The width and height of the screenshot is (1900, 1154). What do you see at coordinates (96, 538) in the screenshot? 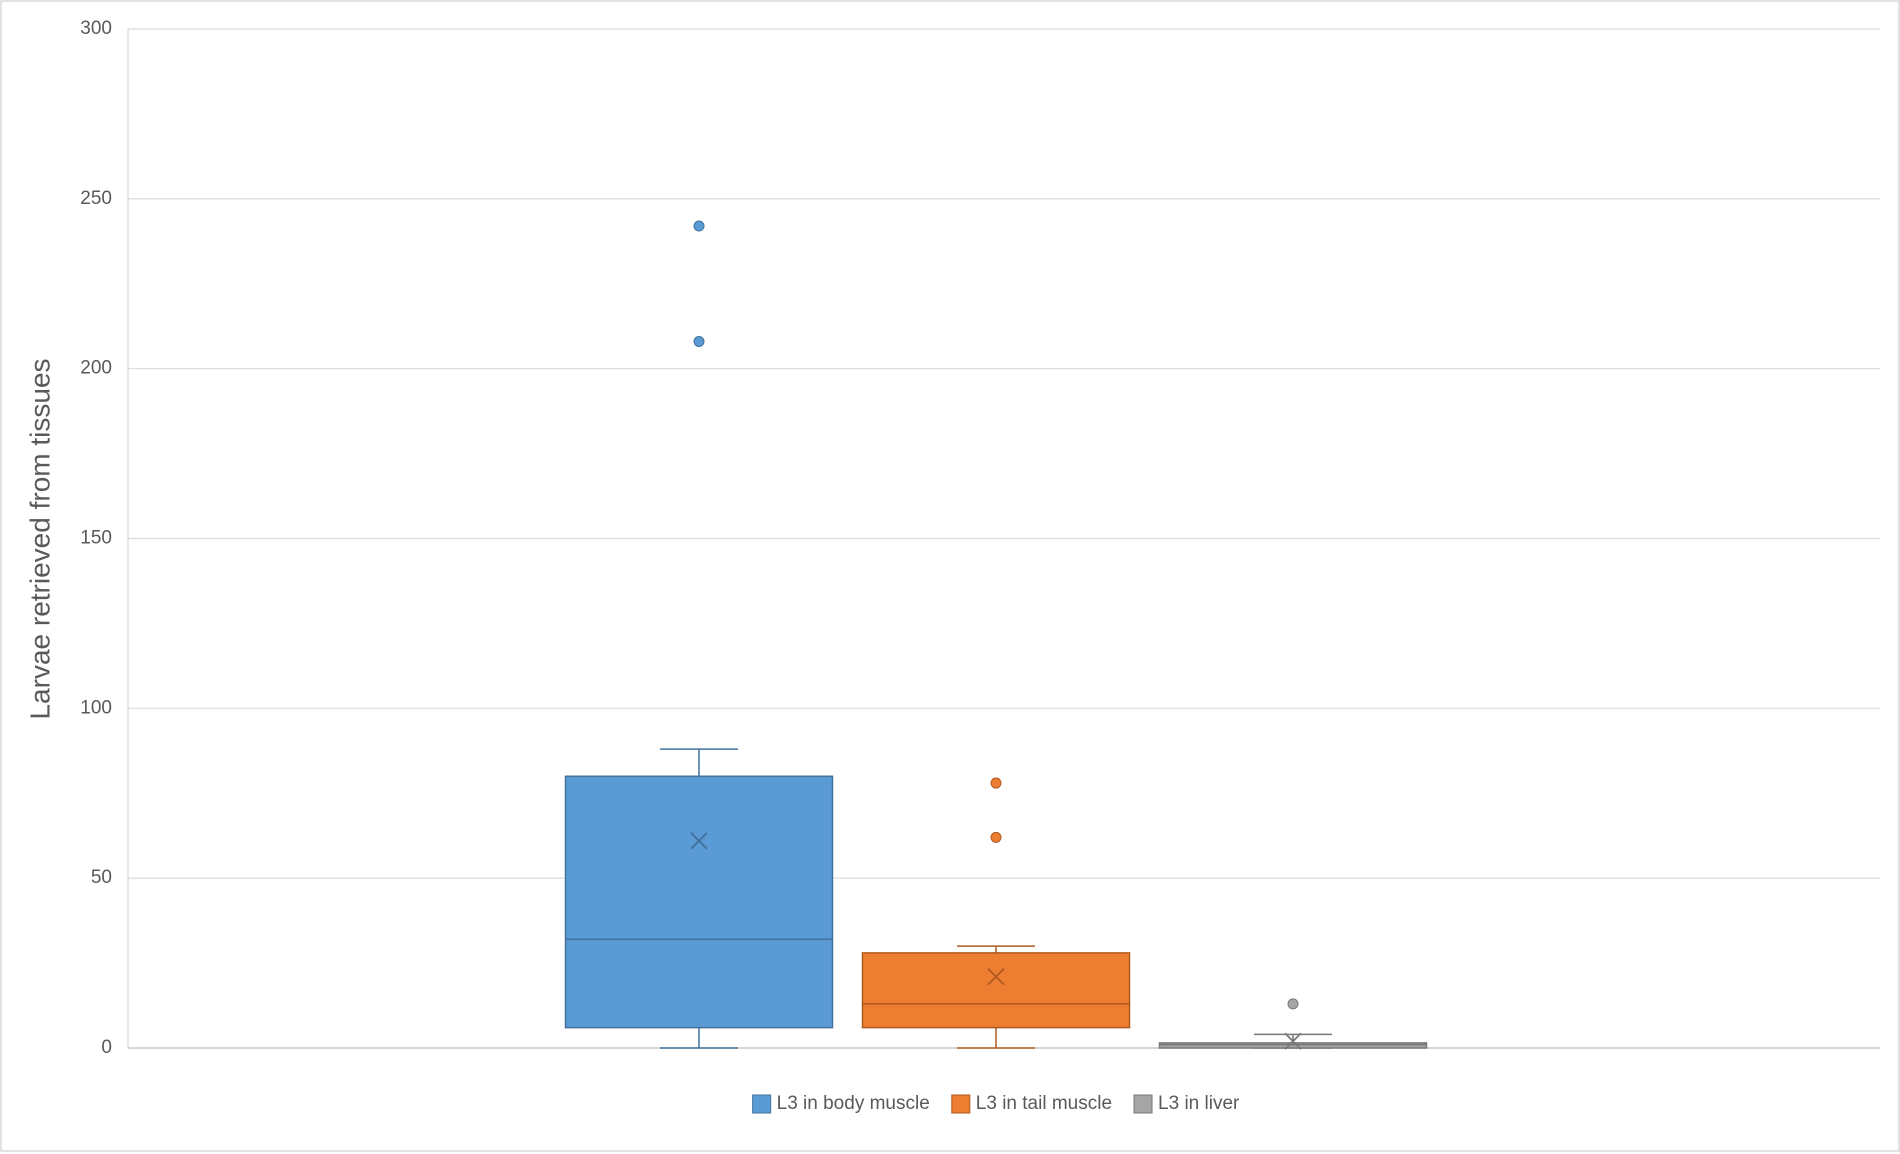
I see `y-tick-label: 150` at bounding box center [96, 538].